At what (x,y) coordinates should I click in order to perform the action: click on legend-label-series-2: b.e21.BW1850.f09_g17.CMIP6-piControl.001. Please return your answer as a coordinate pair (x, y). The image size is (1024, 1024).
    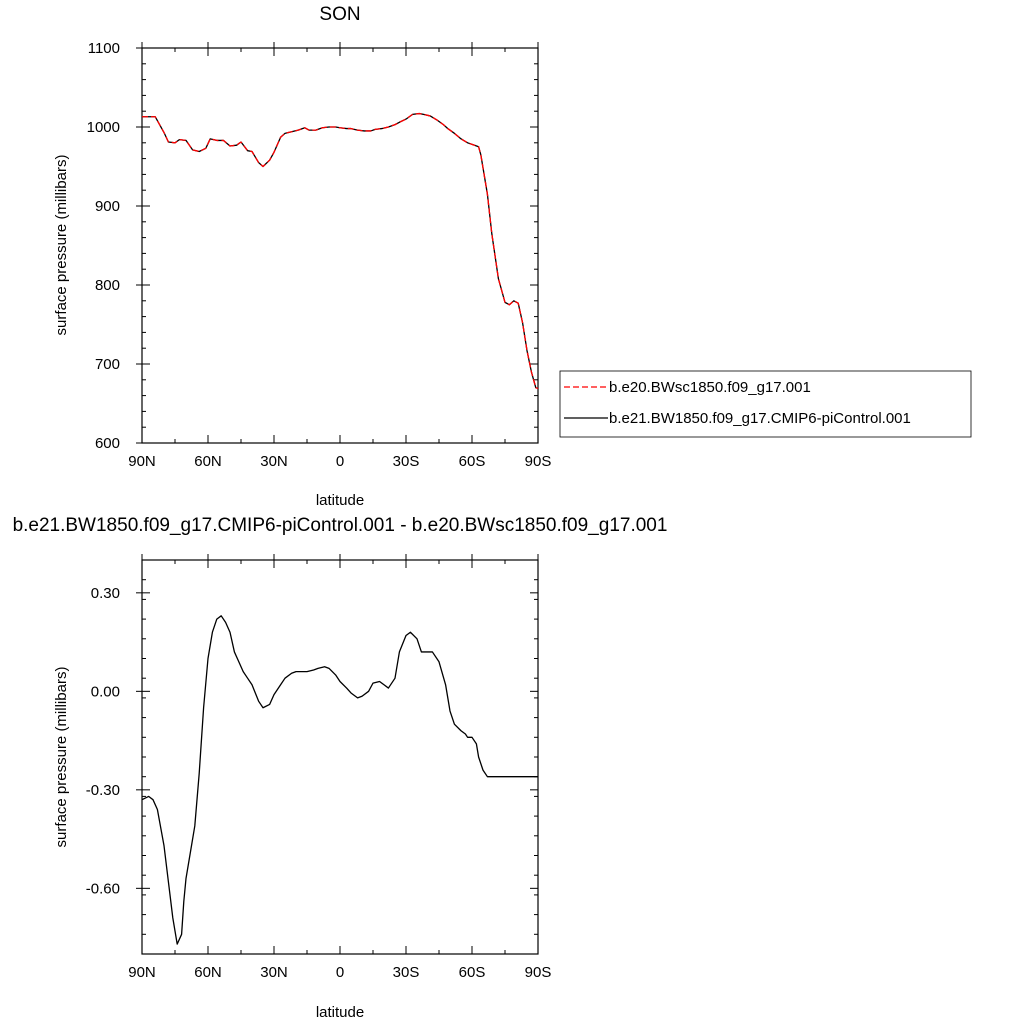
    Looking at the image, I should click on (760, 418).